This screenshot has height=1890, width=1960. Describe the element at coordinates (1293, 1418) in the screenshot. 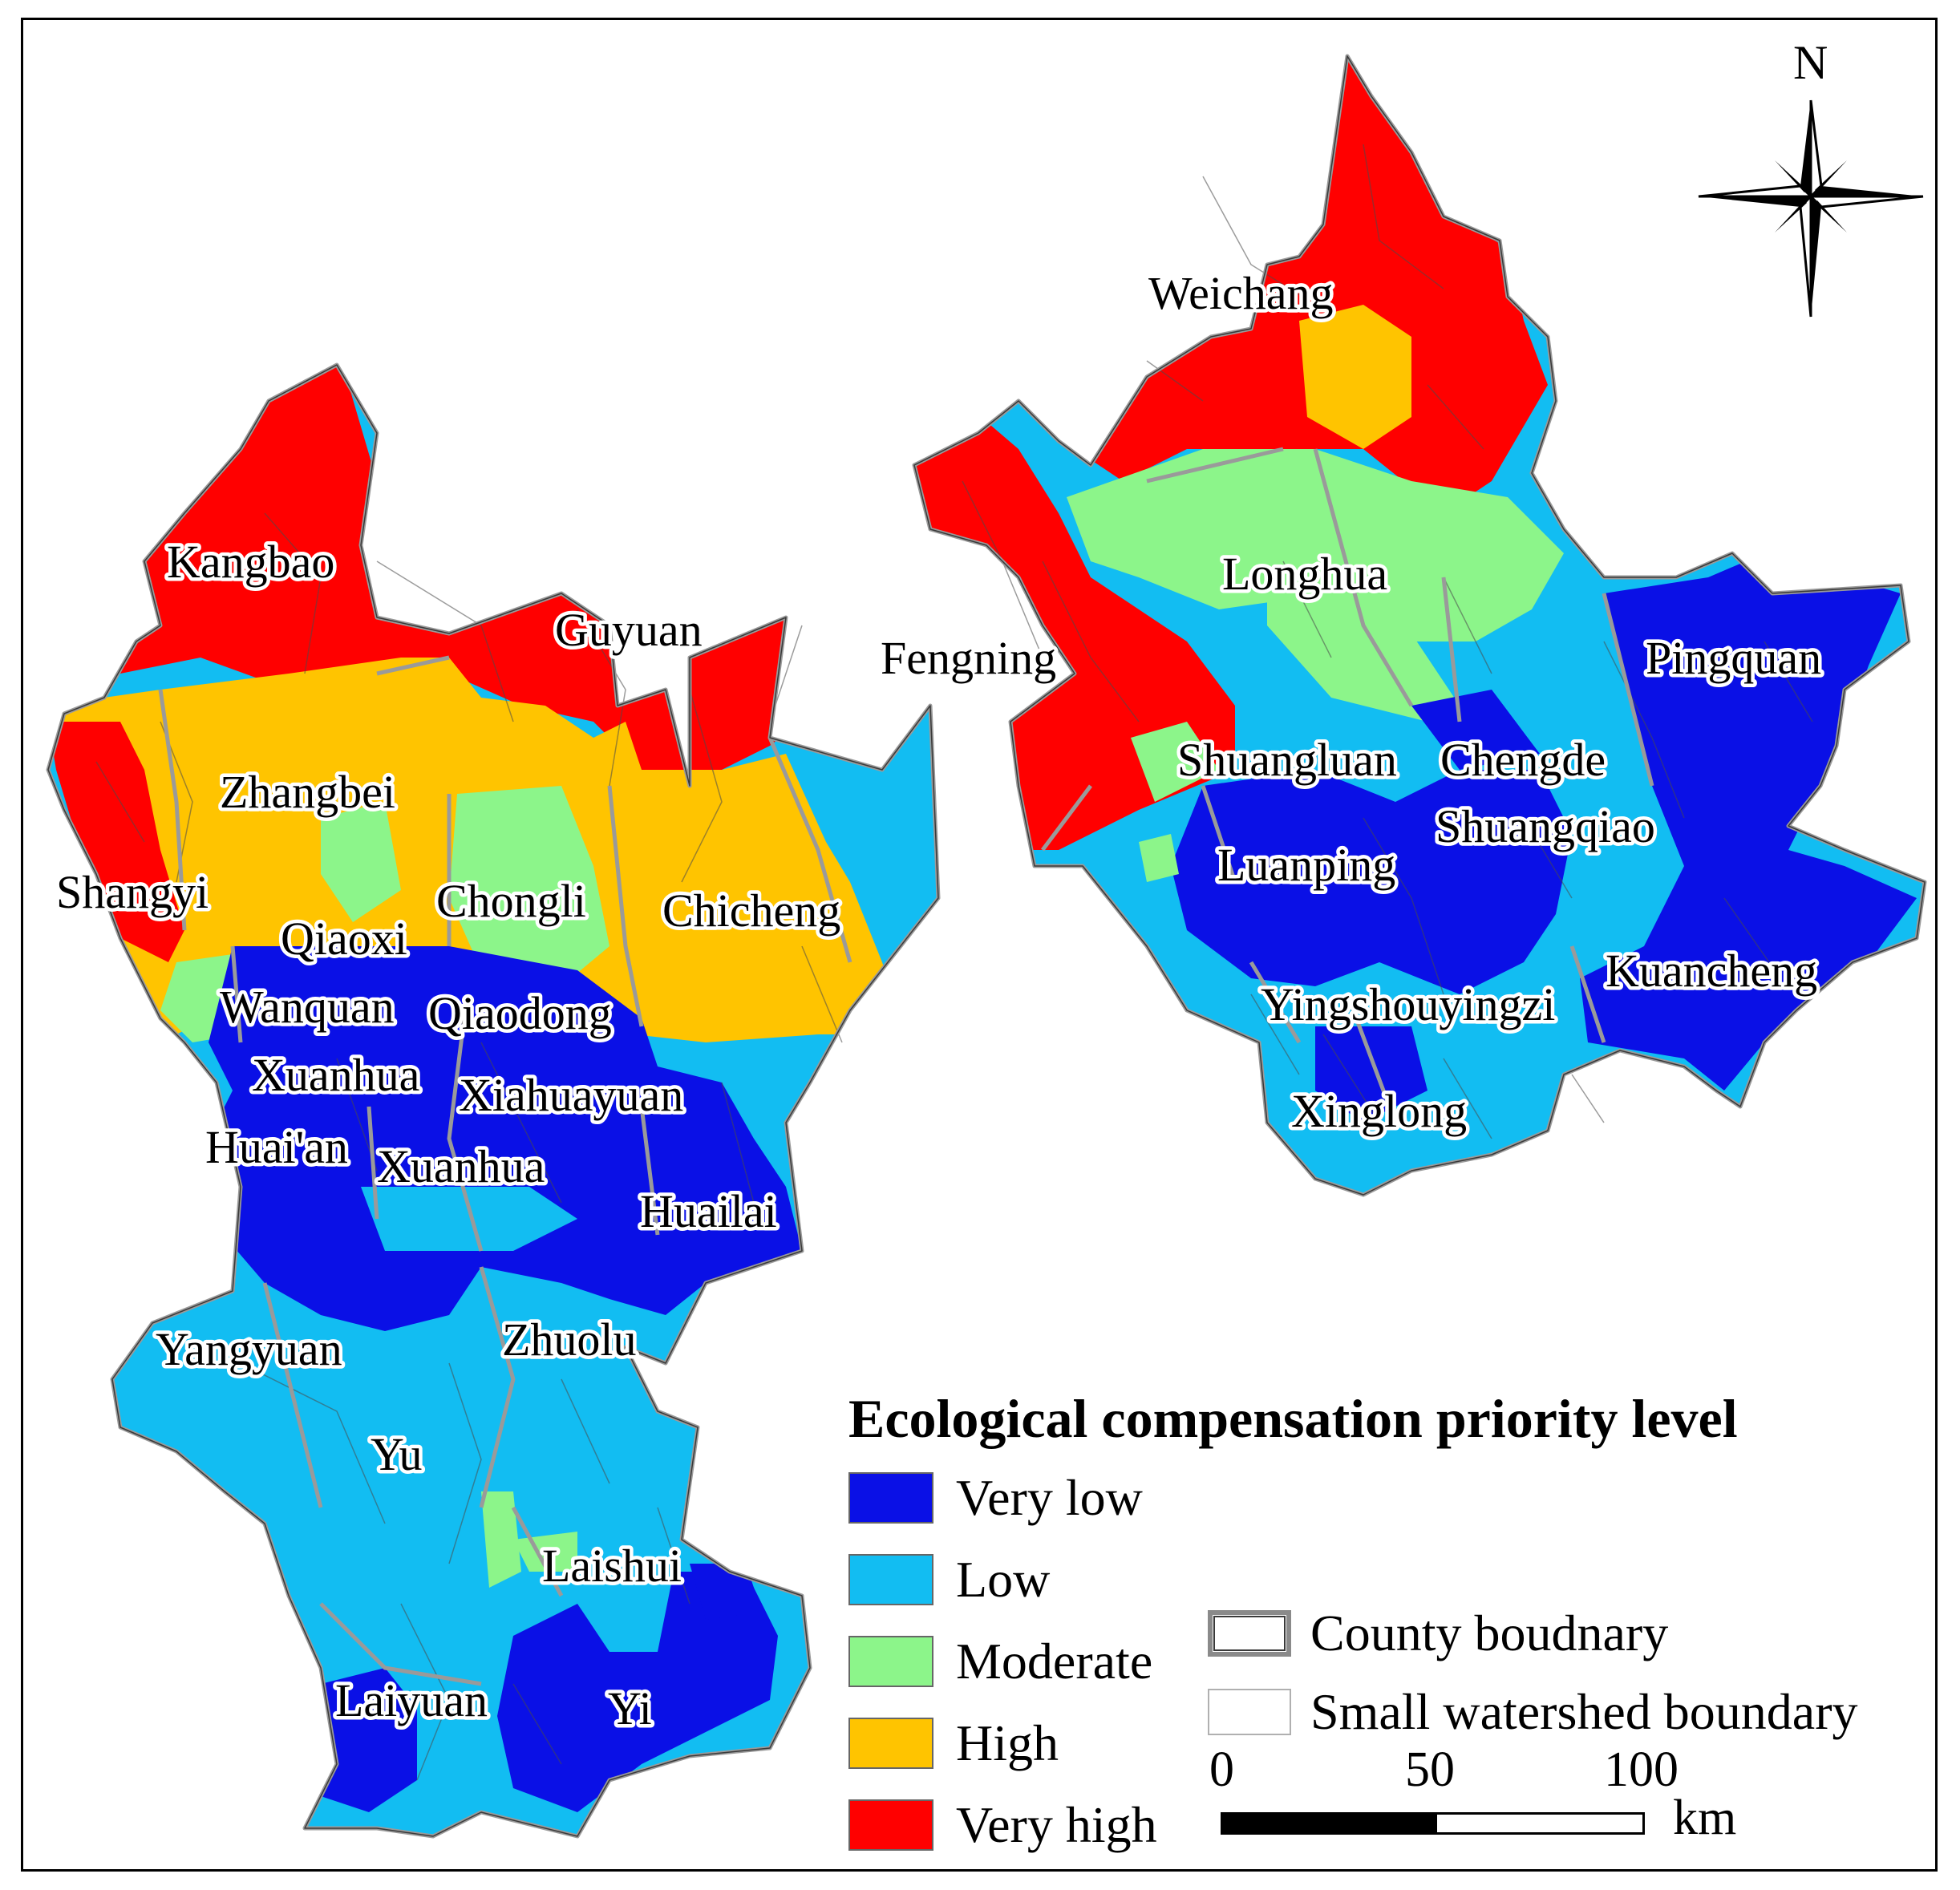

I see `legend-title: Ecological compensation priority level` at that location.